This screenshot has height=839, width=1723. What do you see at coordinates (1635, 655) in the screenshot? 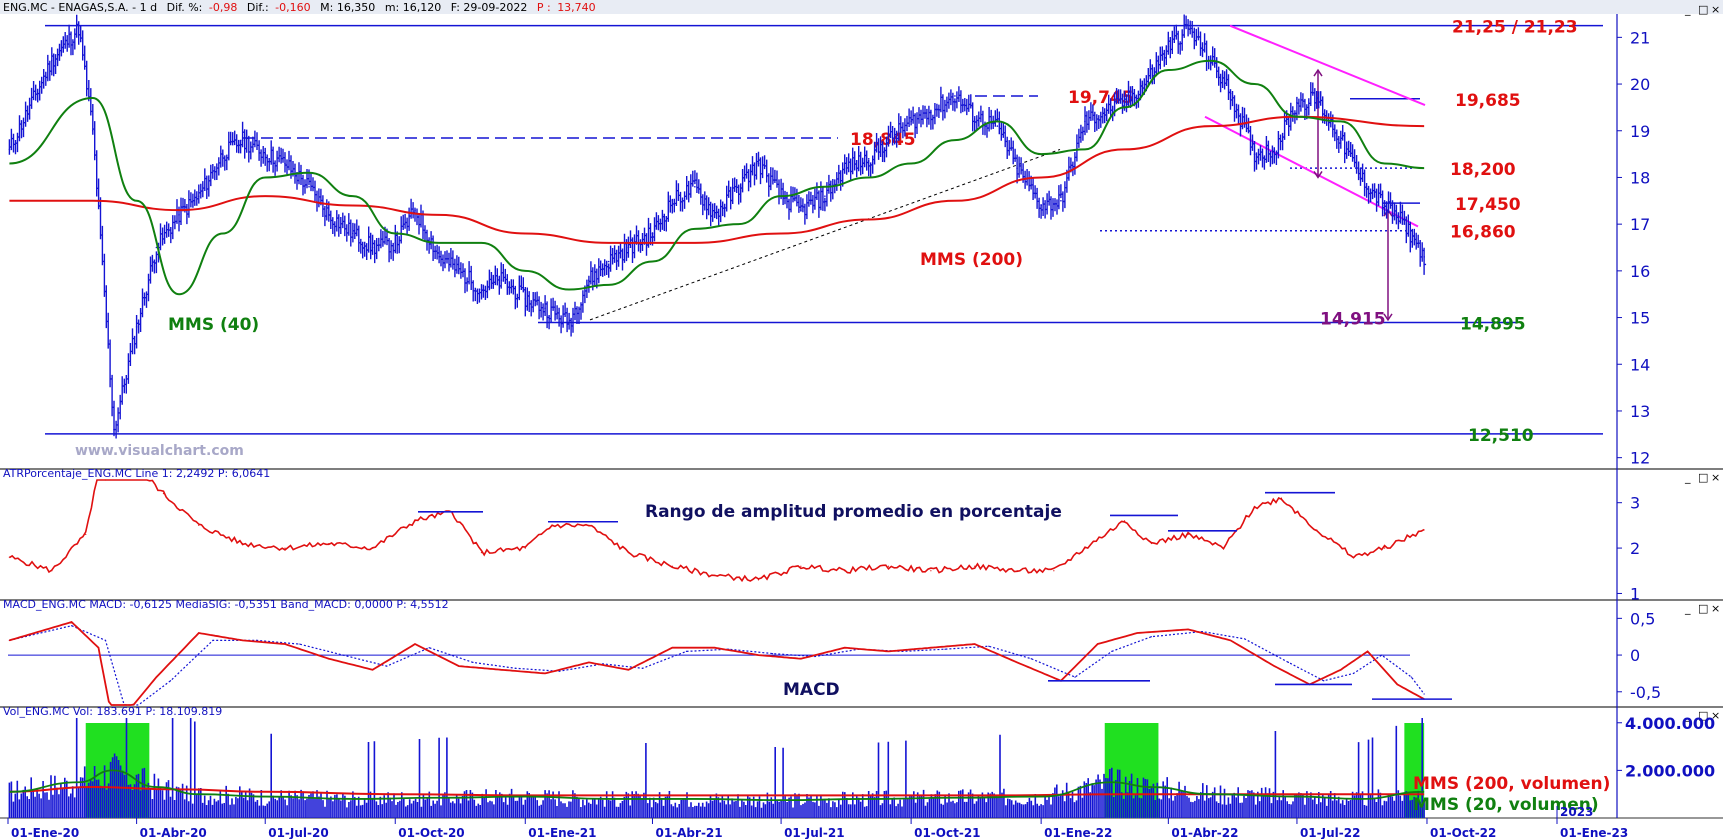
I see `macd-tick-label: 0` at bounding box center [1635, 655].